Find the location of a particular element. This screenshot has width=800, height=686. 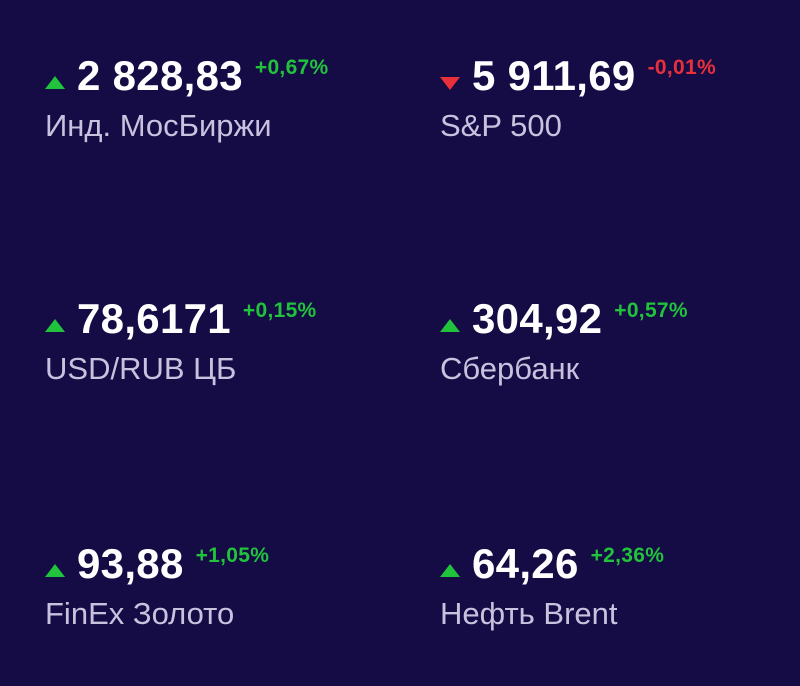

value-row: 64,26 +2,36% is located at coordinates (568, 564).